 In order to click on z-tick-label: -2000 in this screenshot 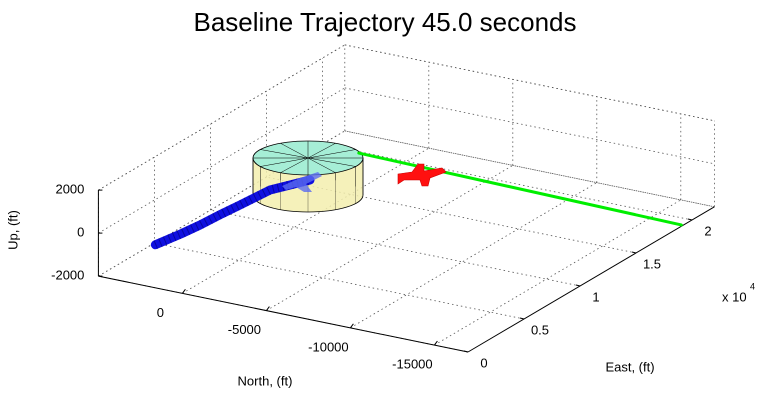, I will do `click(67, 275)`.